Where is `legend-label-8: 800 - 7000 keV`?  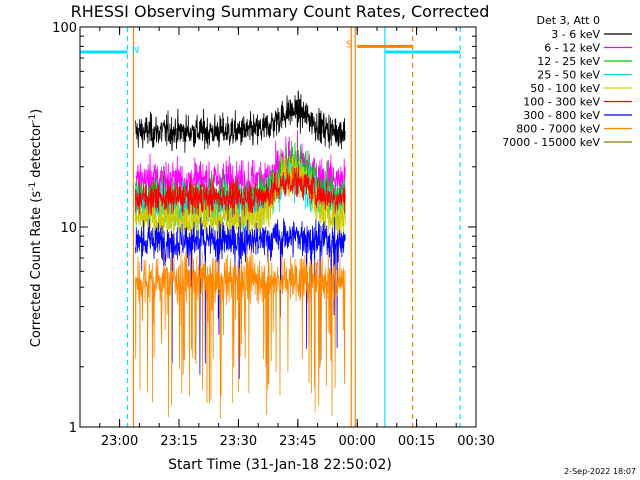
legend-label-8: 800 - 7000 keV is located at coordinates (558, 129).